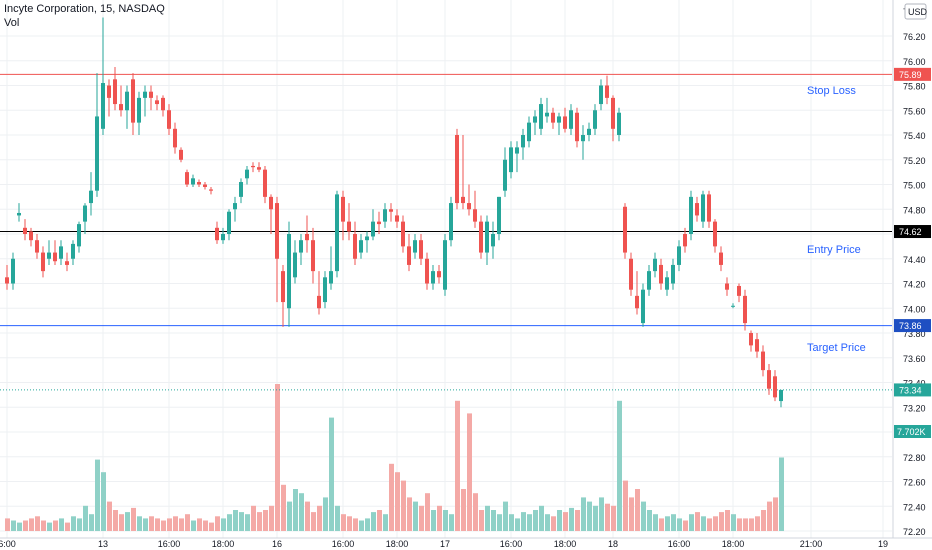 Image resolution: width=932 pixels, height=550 pixels. I want to click on symbol-title: Incyte Corporation, 15, NASDAQ, so click(84, 9).